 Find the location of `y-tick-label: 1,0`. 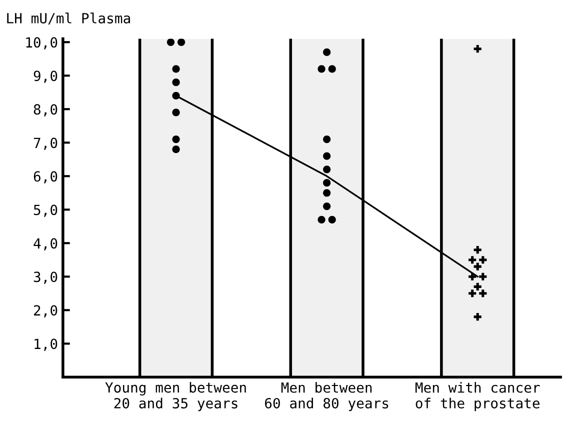

y-tick-label: 1,0 is located at coordinates (46, 344).